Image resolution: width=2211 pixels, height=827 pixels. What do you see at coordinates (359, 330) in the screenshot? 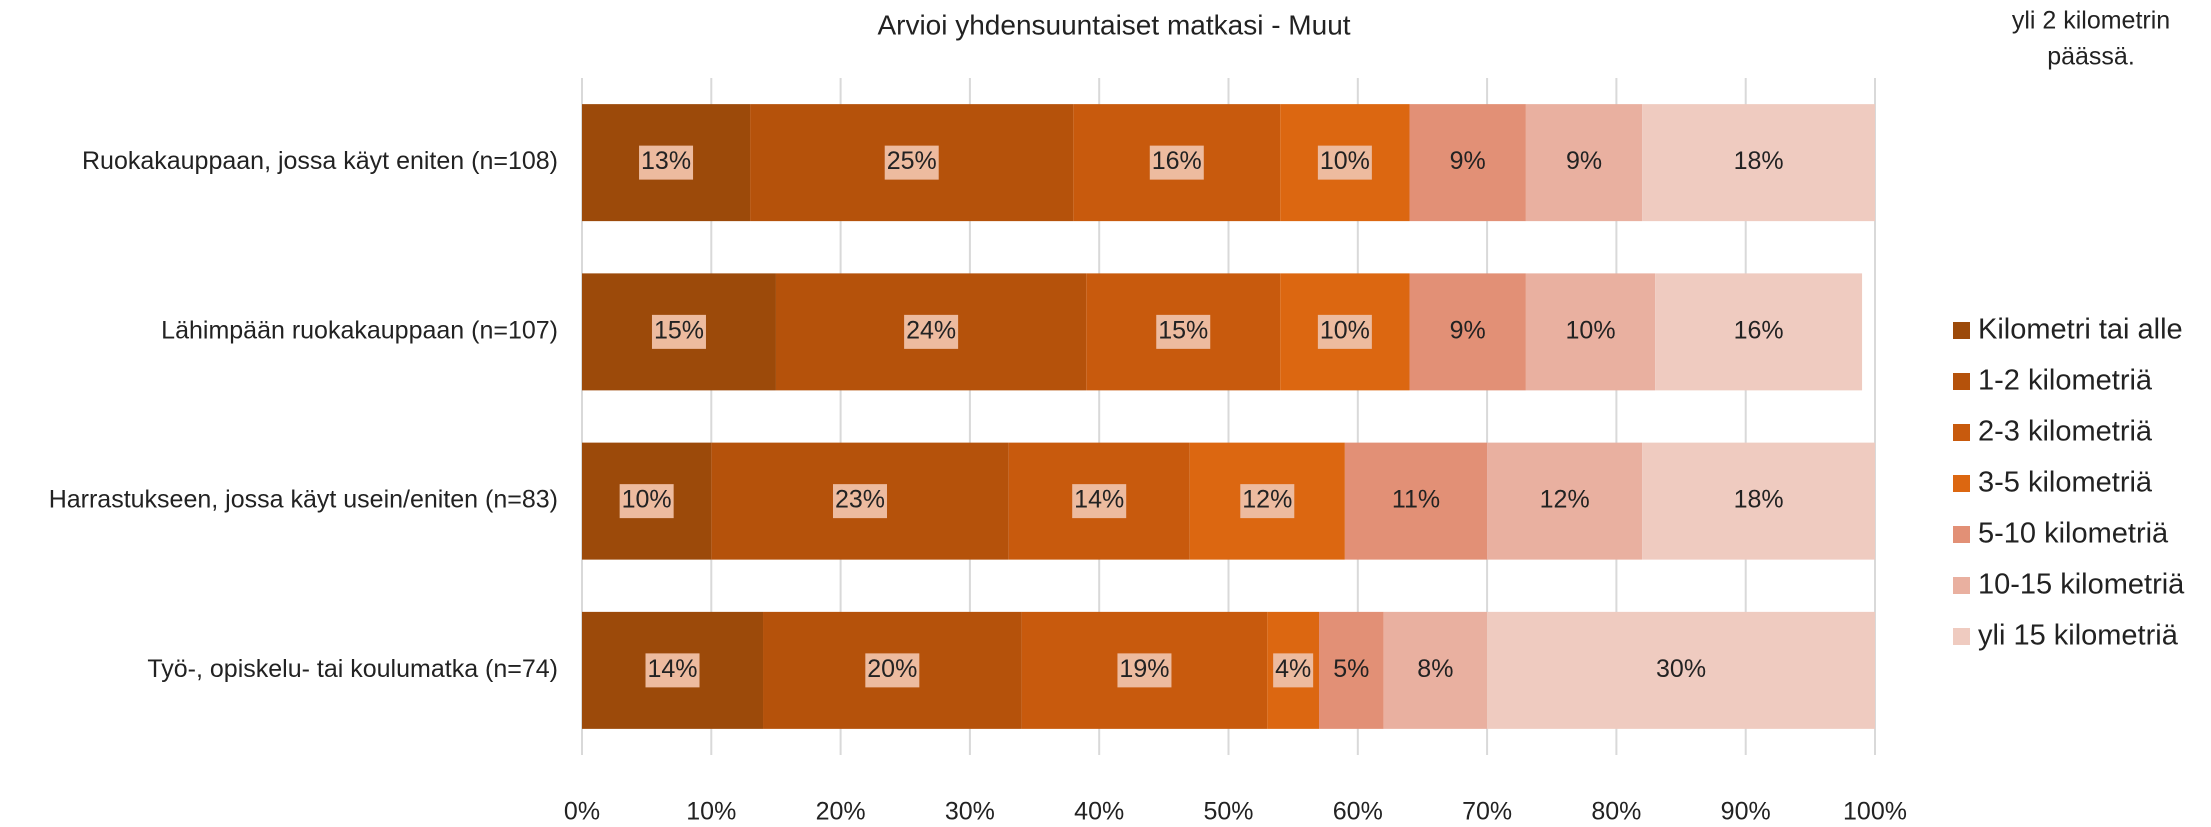
I see `y-tick-label: Lähimpään ruokakauppaan (n=107)` at bounding box center [359, 330].